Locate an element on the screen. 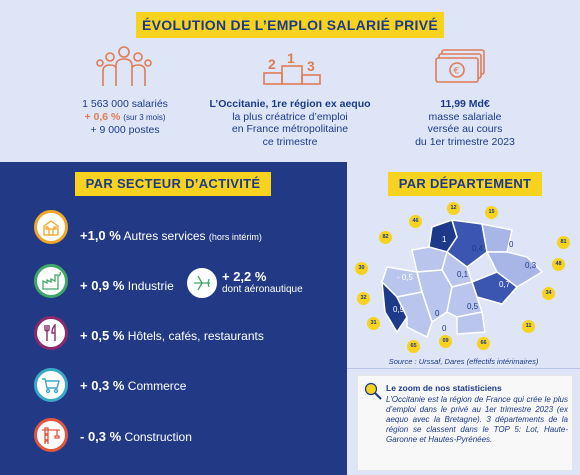  badge-12: 12 is located at coordinates (453, 208).